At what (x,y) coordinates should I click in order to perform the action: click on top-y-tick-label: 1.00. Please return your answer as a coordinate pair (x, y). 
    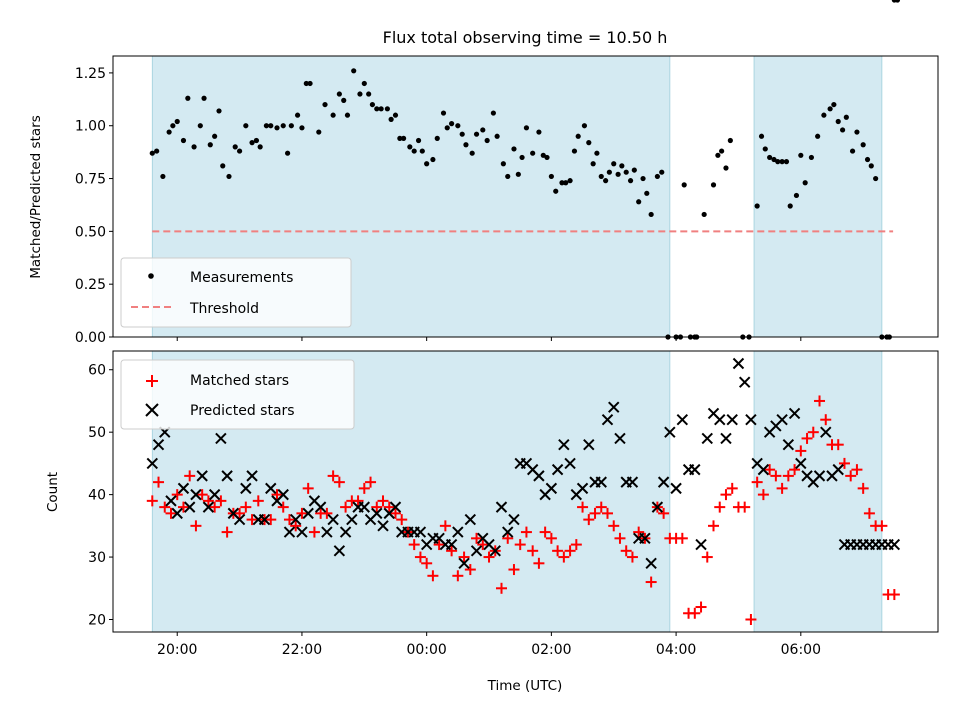
    Looking at the image, I should click on (90, 127).